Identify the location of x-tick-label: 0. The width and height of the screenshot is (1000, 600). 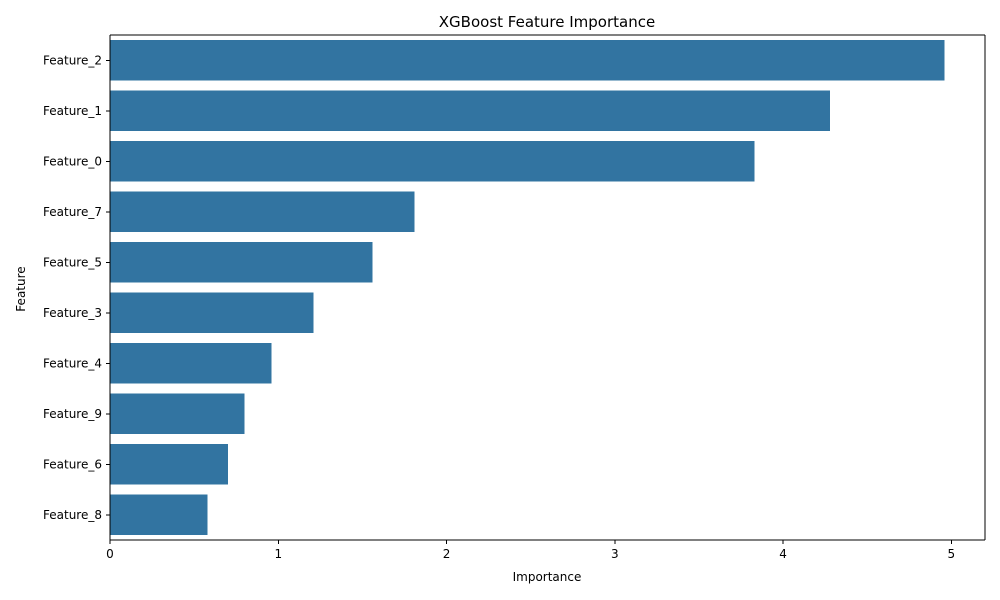
(110, 554).